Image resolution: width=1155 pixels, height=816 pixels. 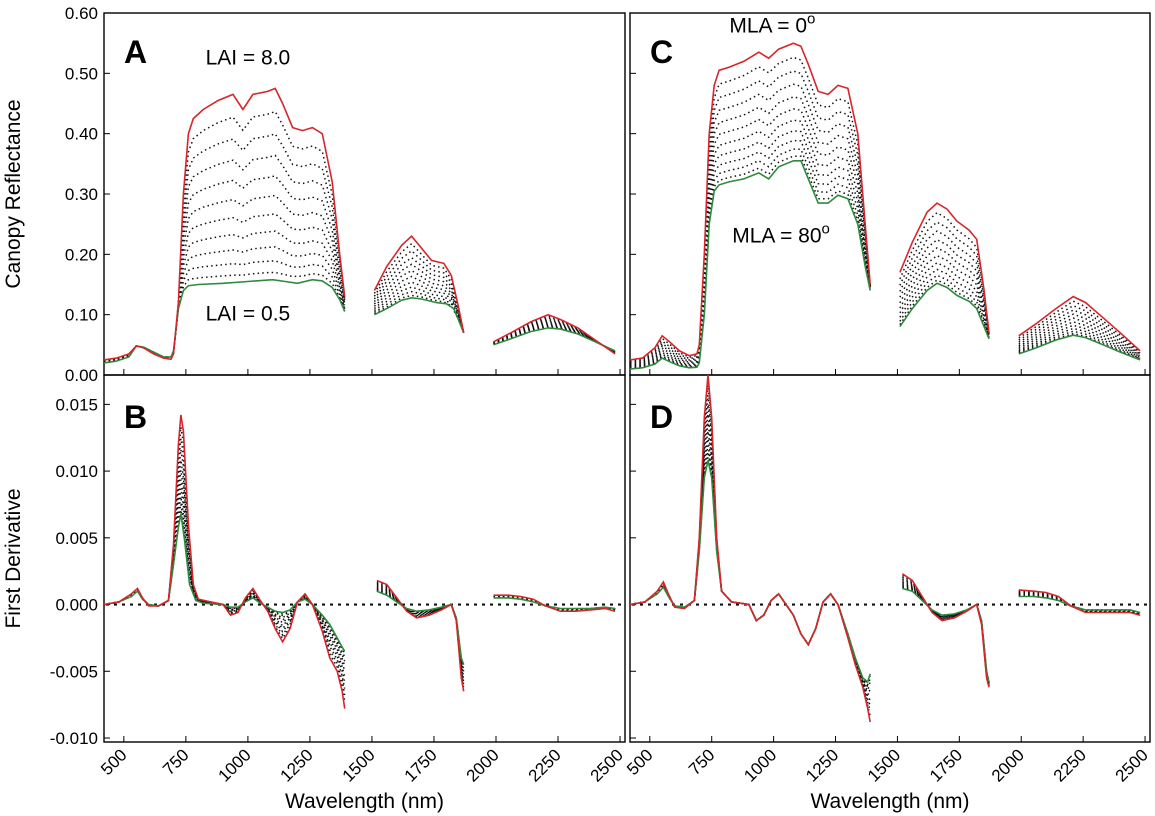 What do you see at coordinates (76, 404) in the screenshot?
I see `y-tick-label: 0.015` at bounding box center [76, 404].